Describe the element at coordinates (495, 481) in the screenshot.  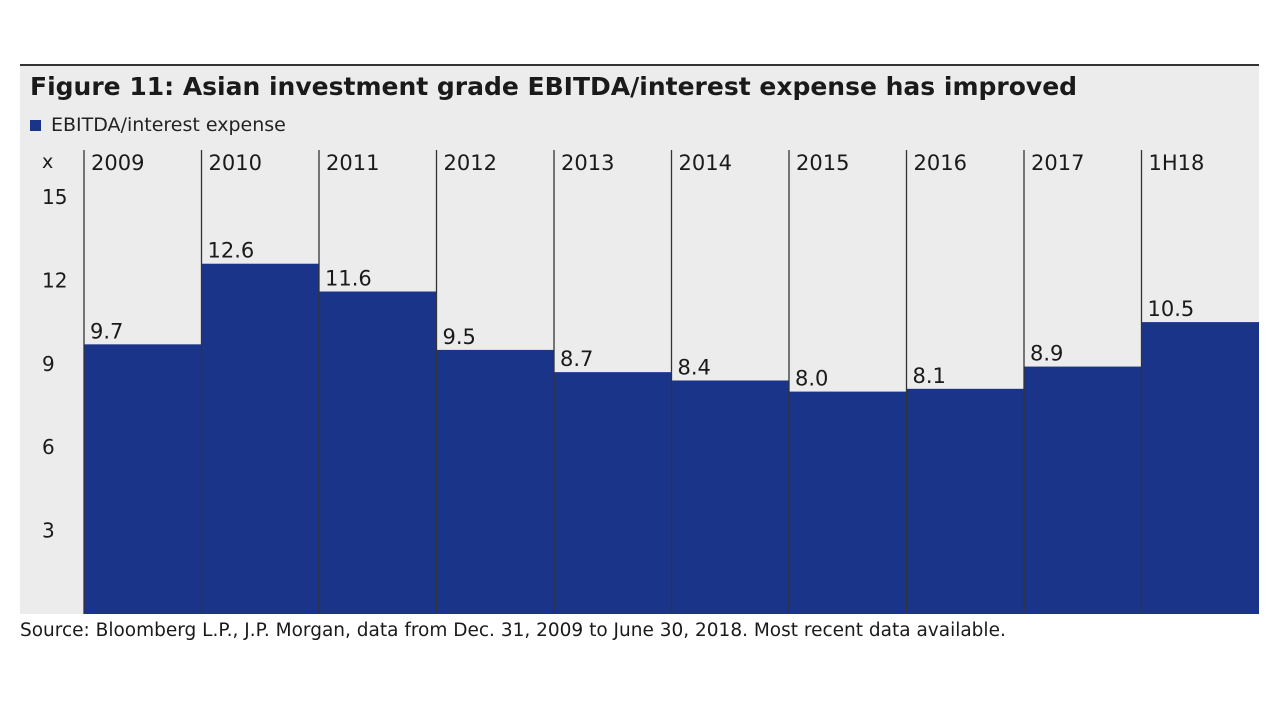
I see `bar-2012` at that location.